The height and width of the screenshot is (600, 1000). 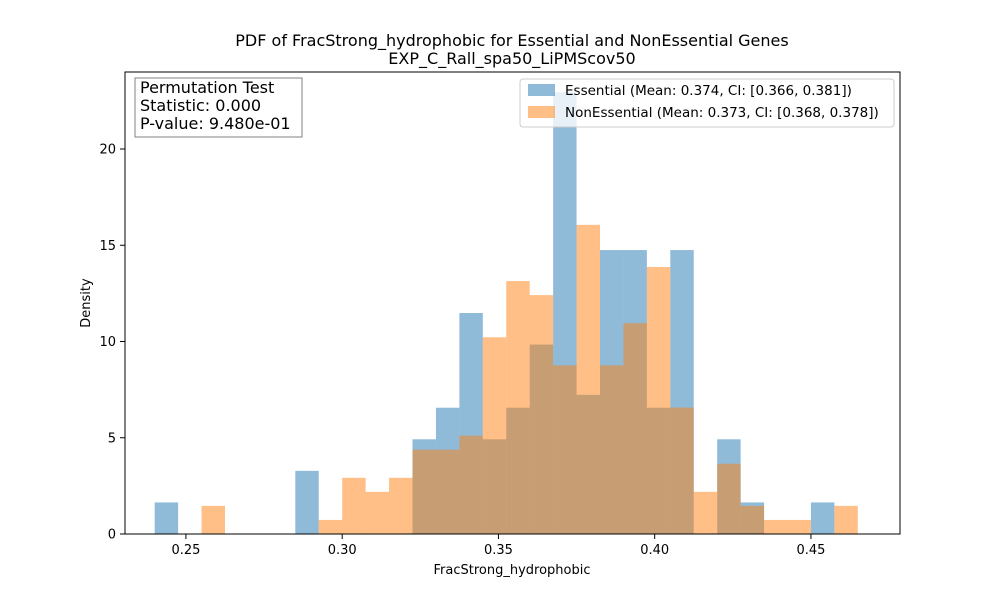 What do you see at coordinates (112, 535) in the screenshot?
I see `y-tick-label: 0` at bounding box center [112, 535].